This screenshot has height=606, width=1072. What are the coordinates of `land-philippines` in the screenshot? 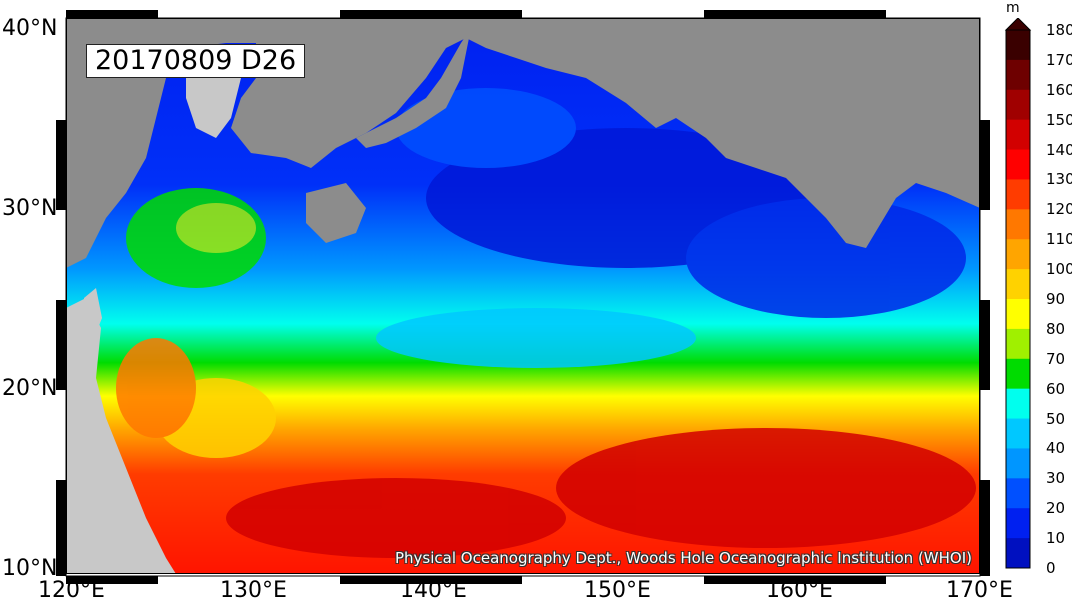 It's located at (121, 436).